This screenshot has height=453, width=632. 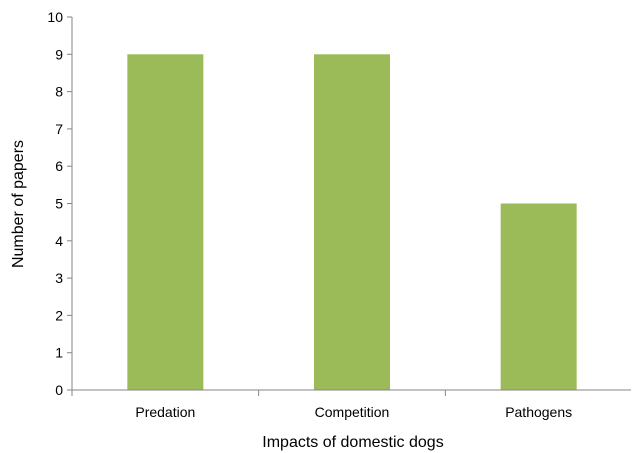 I want to click on bar-pathogens, so click(x=538, y=296).